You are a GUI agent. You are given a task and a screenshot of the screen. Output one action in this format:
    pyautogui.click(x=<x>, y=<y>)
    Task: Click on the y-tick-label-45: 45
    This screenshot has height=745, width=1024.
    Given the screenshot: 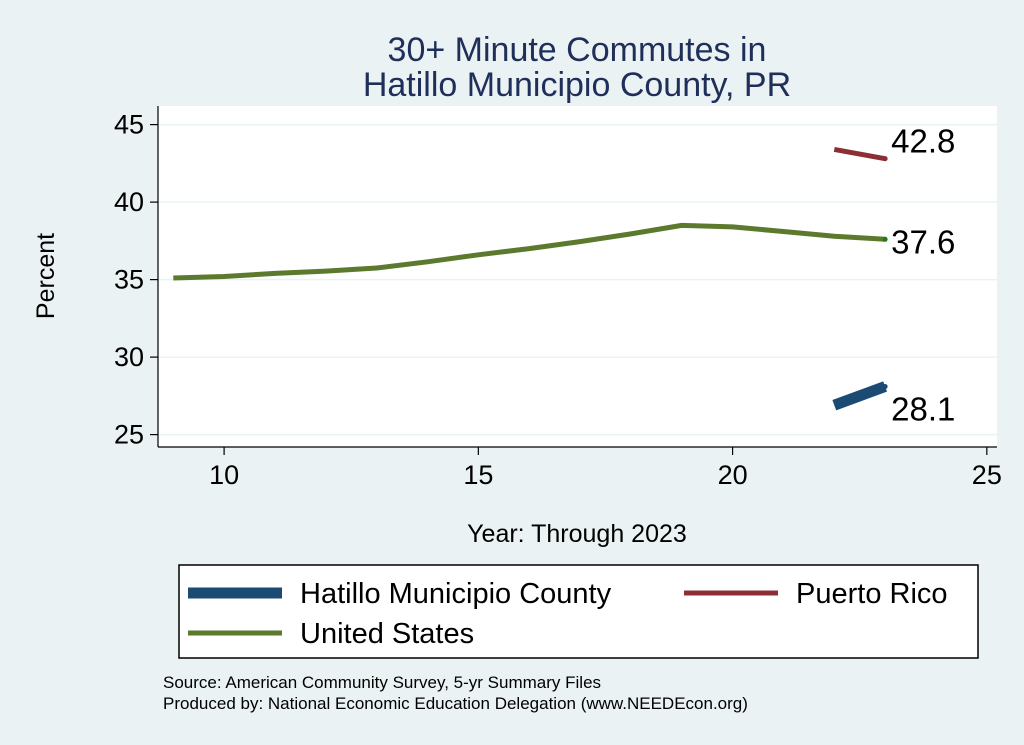 What is the action you would take?
    pyautogui.click(x=129, y=125)
    